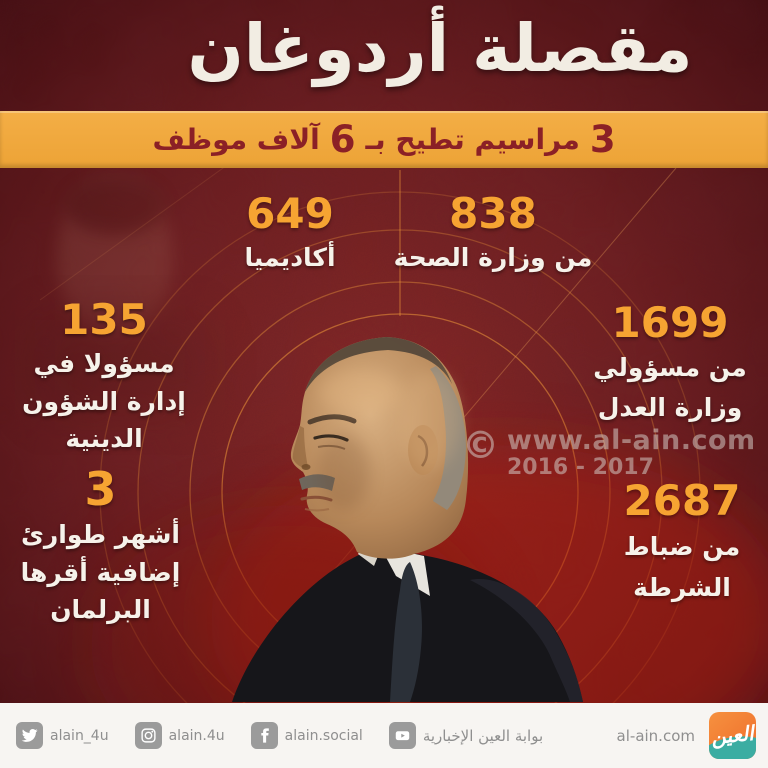  I want to click on site-url: al-ain.com, so click(655, 735).